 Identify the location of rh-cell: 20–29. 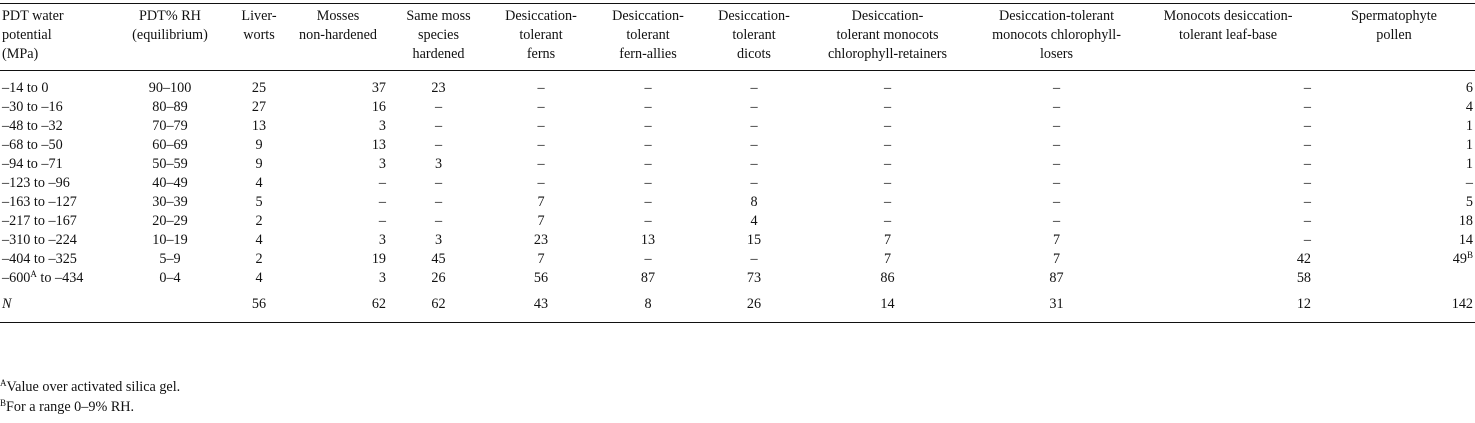
(170, 221).